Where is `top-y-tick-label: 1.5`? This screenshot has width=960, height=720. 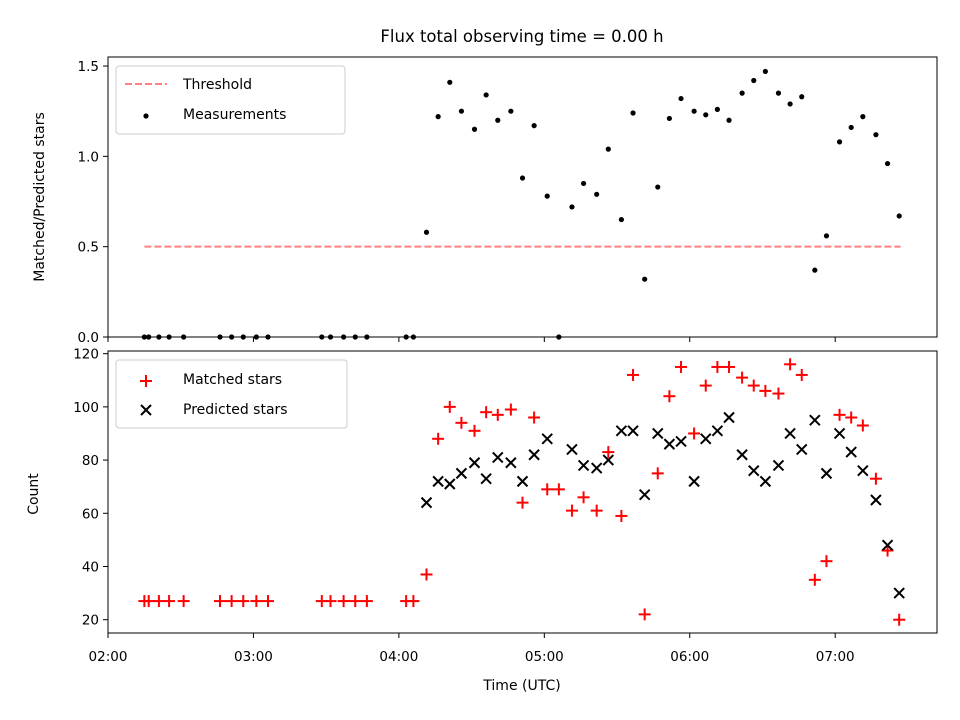 top-y-tick-label: 1.5 is located at coordinates (88, 67).